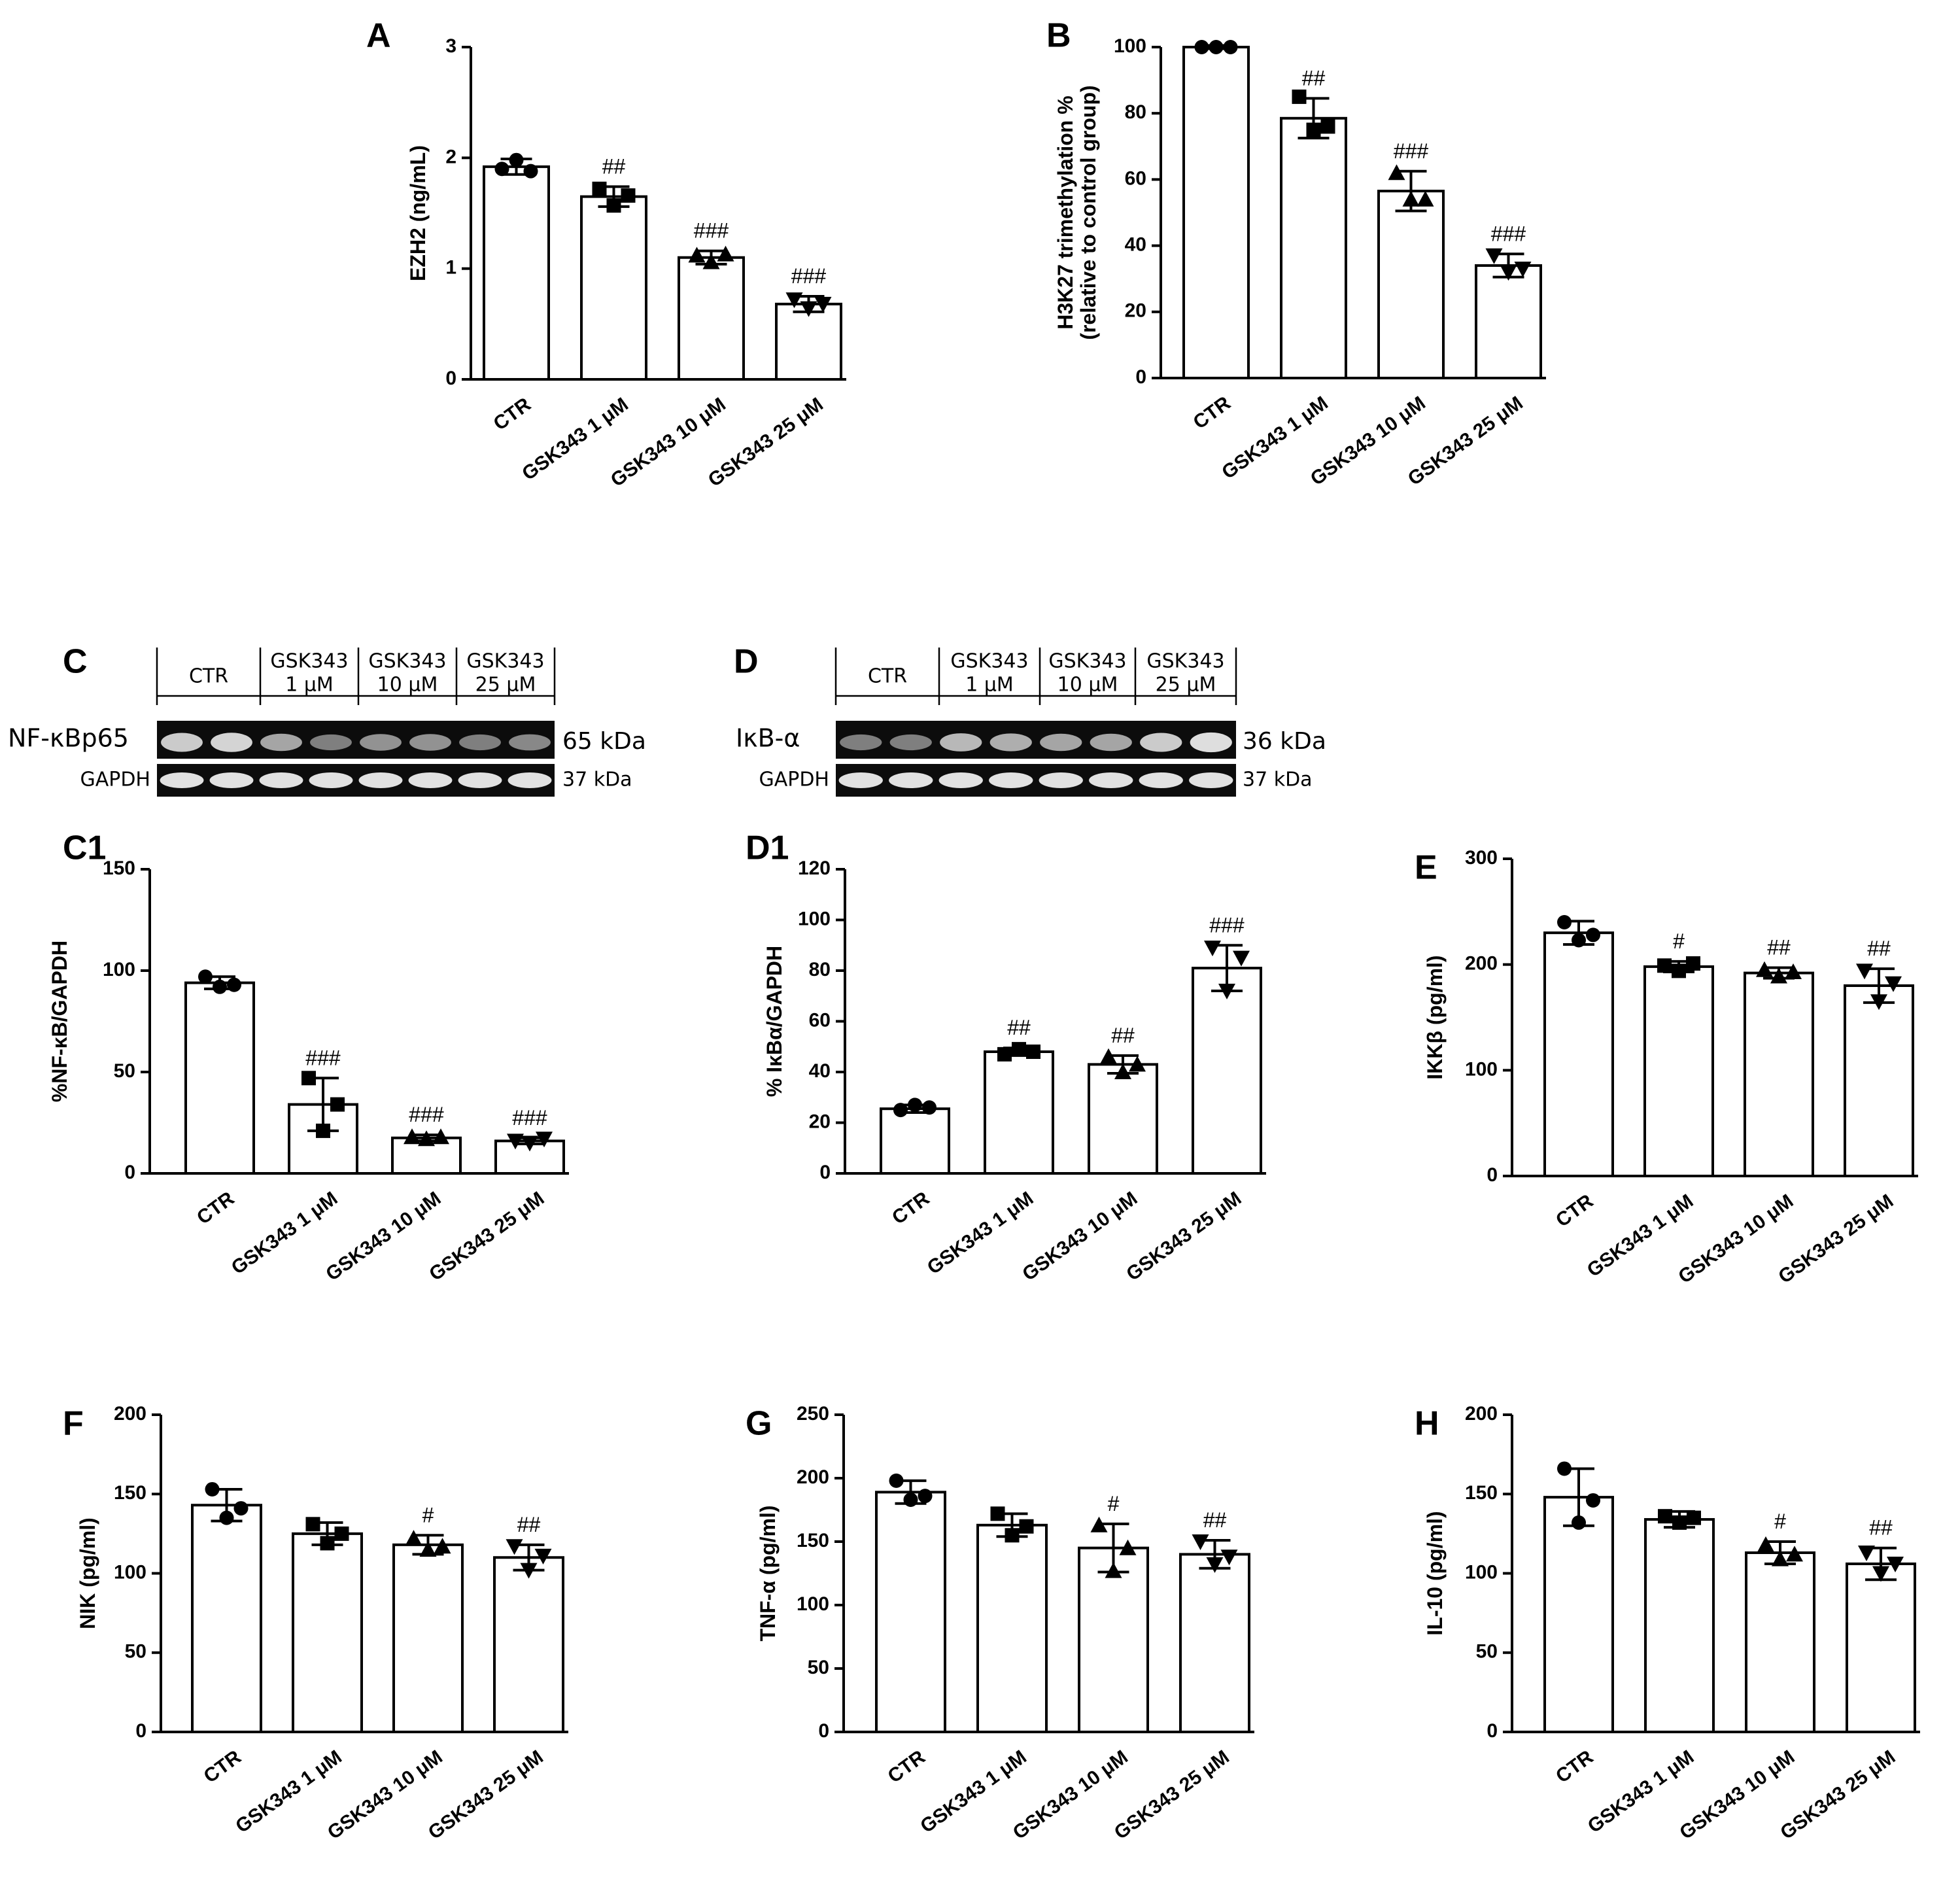  What do you see at coordinates (1435, 1573) in the screenshot?
I see `y-axis-title: IL-10 (pg/ml)` at bounding box center [1435, 1573].